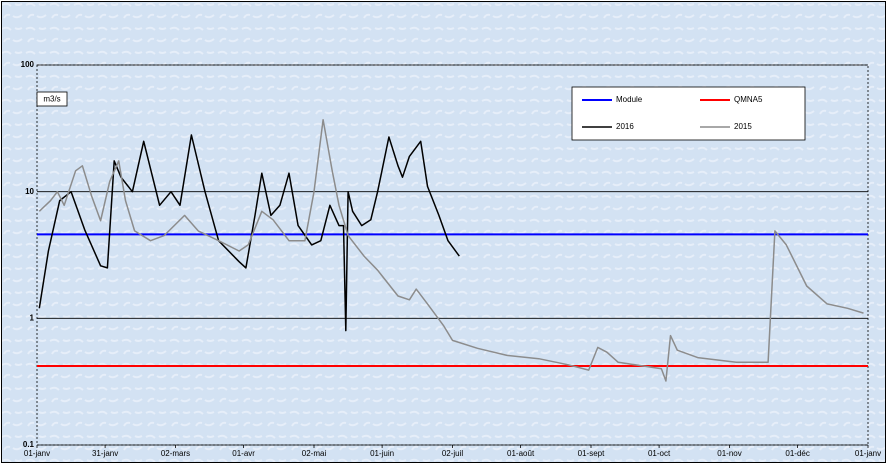 The image size is (887, 464). Describe the element at coordinates (521, 453) in the screenshot. I see `x-tick-label: 01-août` at that location.